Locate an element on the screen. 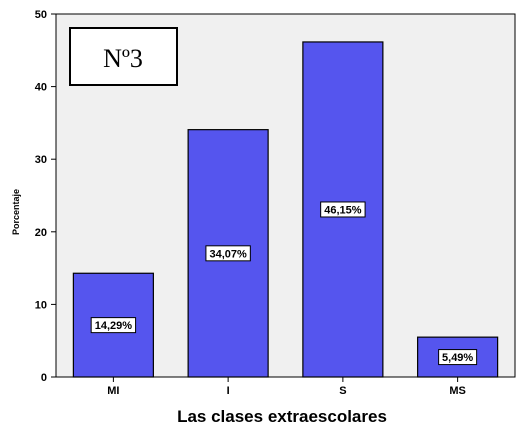  data-label: 34,07% is located at coordinates (228, 254).